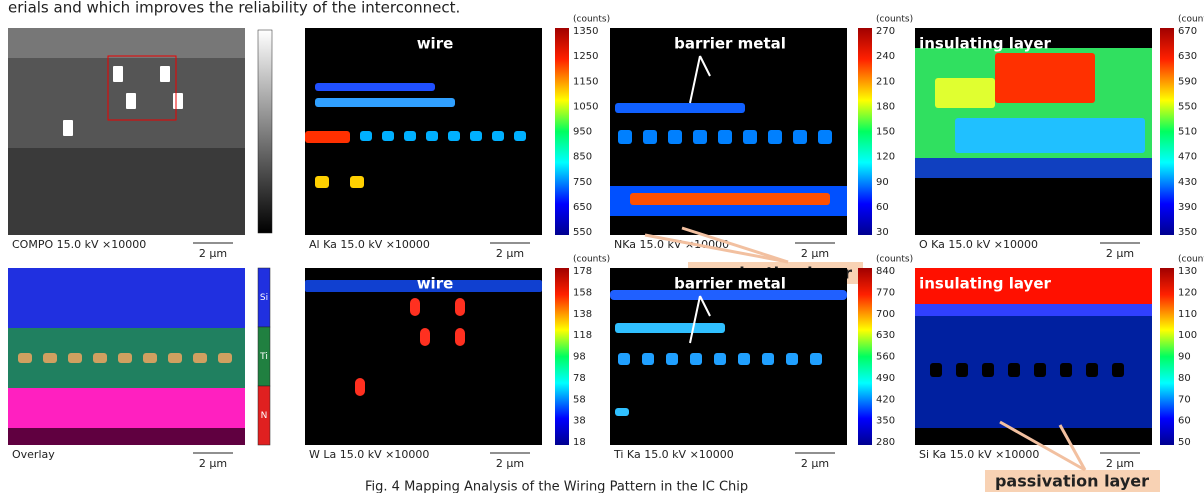 This screenshot has height=493, width=1204. Describe the element at coordinates (582, 292) in the screenshot. I see `colorbar-tick-label: 158` at that location.